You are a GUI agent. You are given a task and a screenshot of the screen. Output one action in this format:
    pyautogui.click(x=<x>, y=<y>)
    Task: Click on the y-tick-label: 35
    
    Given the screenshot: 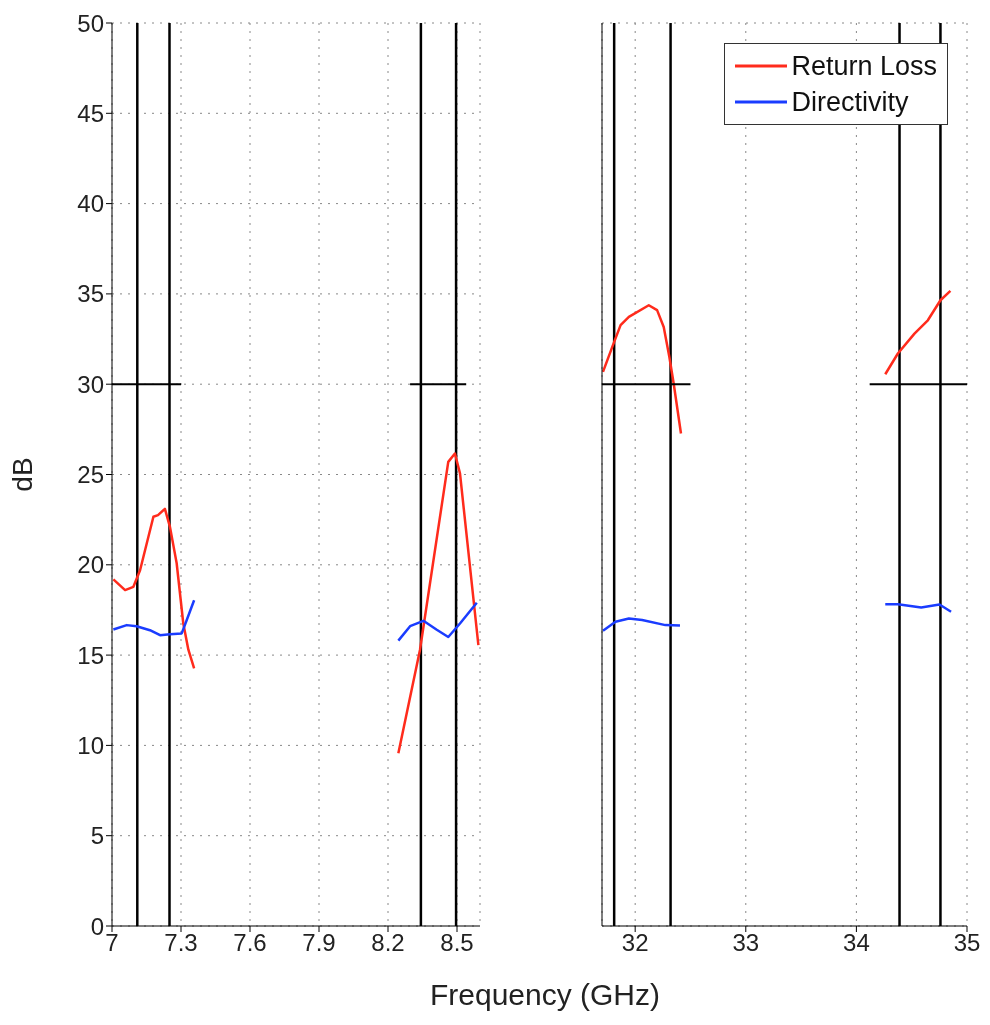 What is the action you would take?
    pyautogui.click(x=90, y=294)
    